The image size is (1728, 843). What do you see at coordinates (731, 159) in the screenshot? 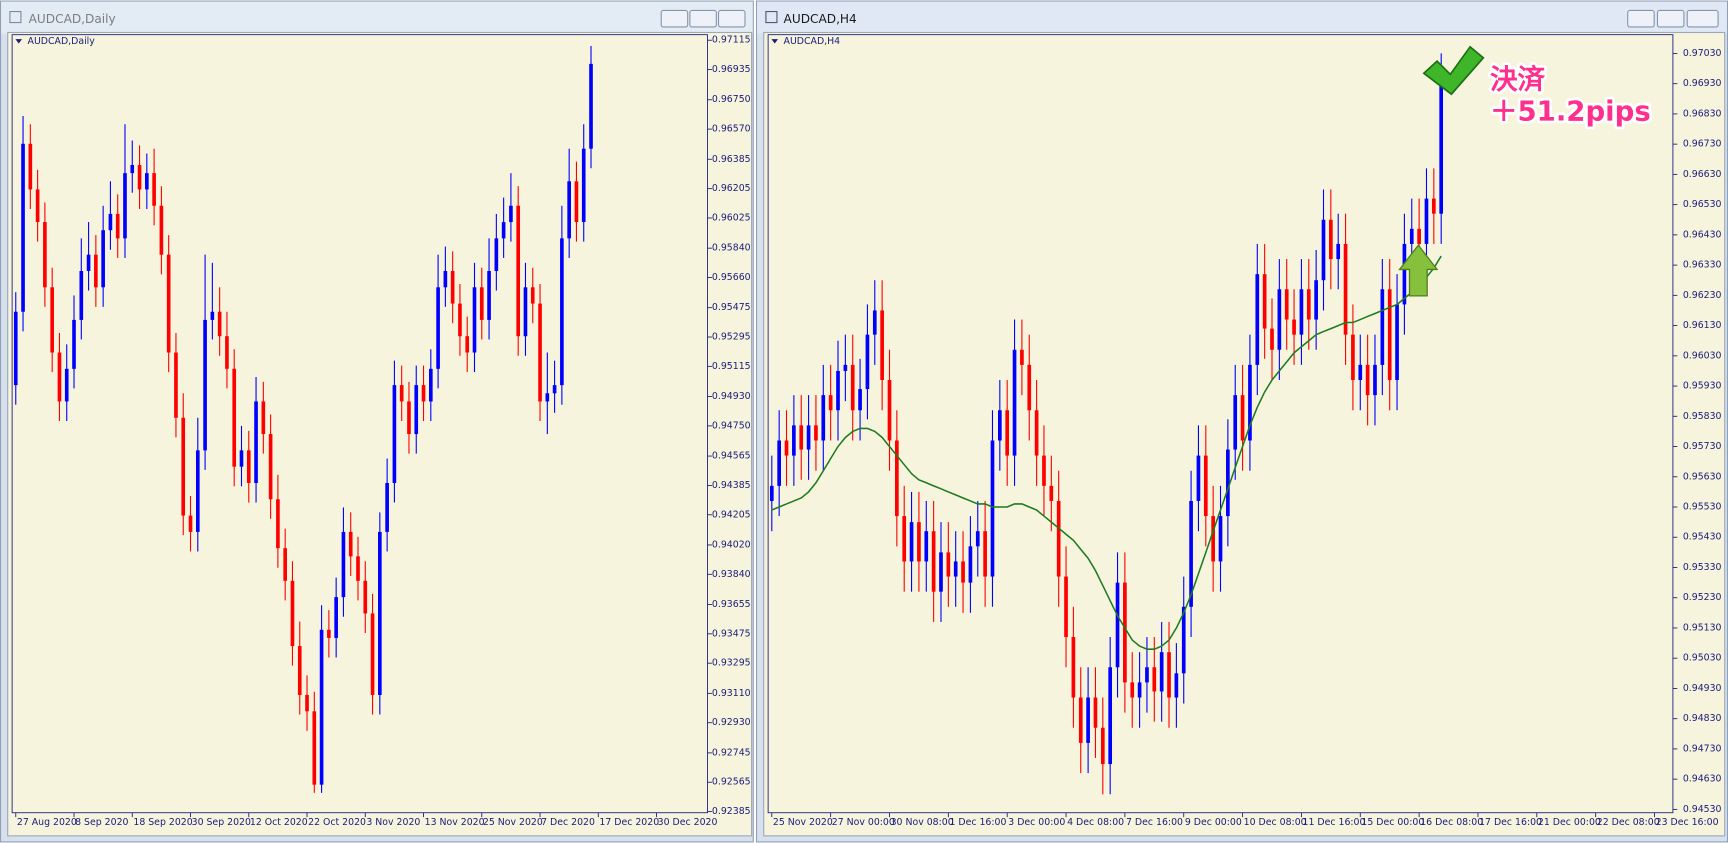
I see `y-tick-label: 0.96385` at bounding box center [731, 159].